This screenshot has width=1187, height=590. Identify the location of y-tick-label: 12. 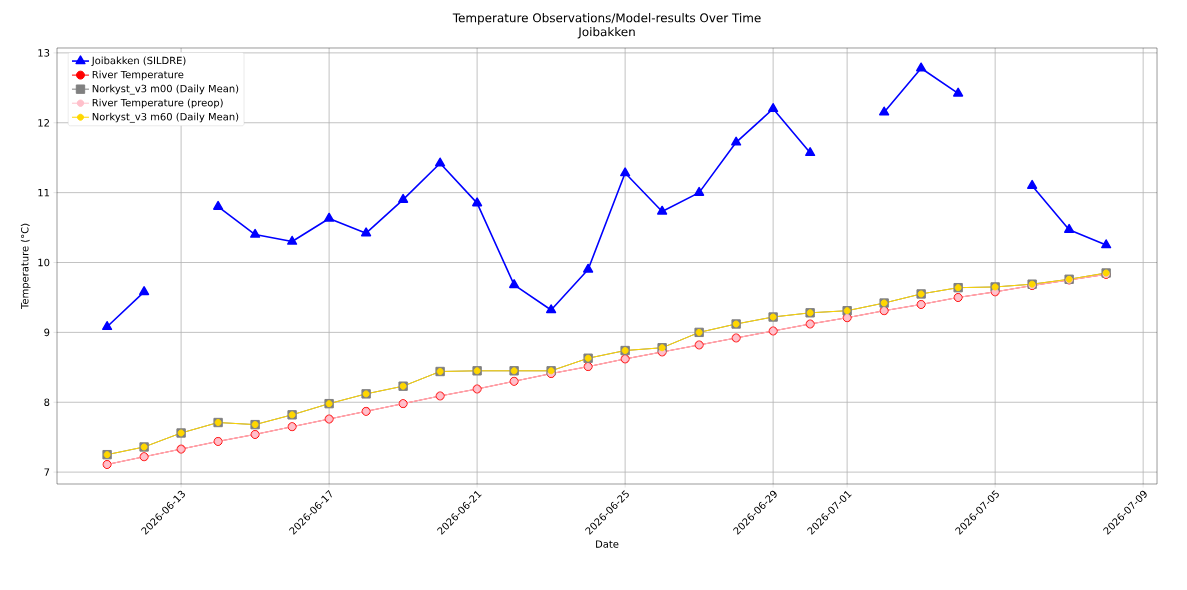
(43, 123).